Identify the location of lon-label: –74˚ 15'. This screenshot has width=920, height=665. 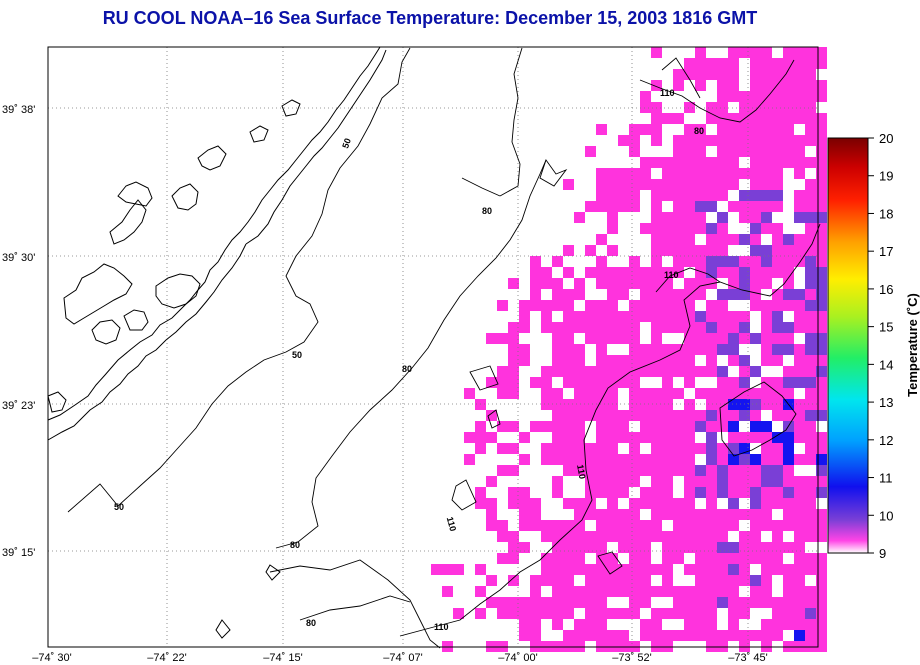
(282, 658).